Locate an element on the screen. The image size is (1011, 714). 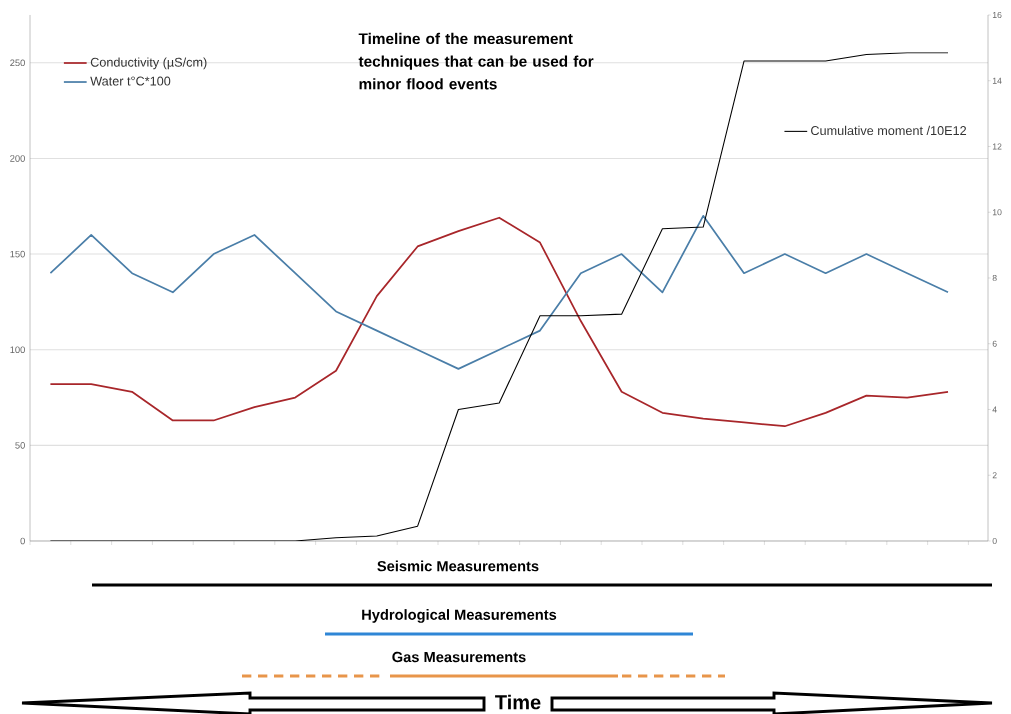
y2-tick-label: 14 is located at coordinates (997, 80).